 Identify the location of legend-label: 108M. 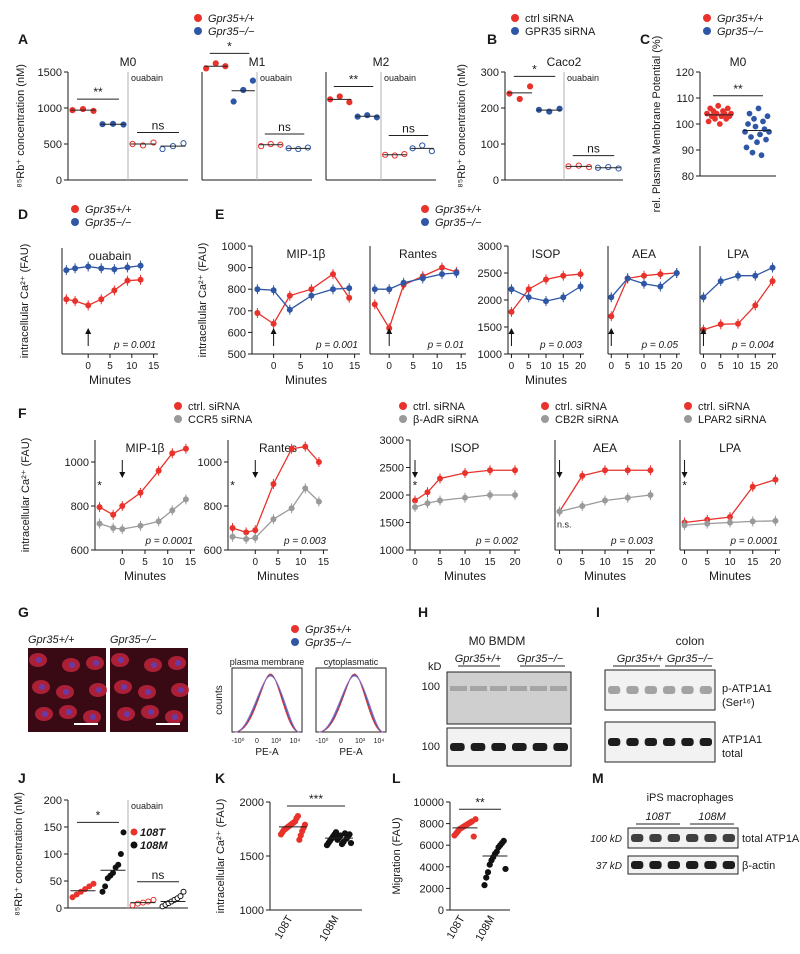
(154, 846).